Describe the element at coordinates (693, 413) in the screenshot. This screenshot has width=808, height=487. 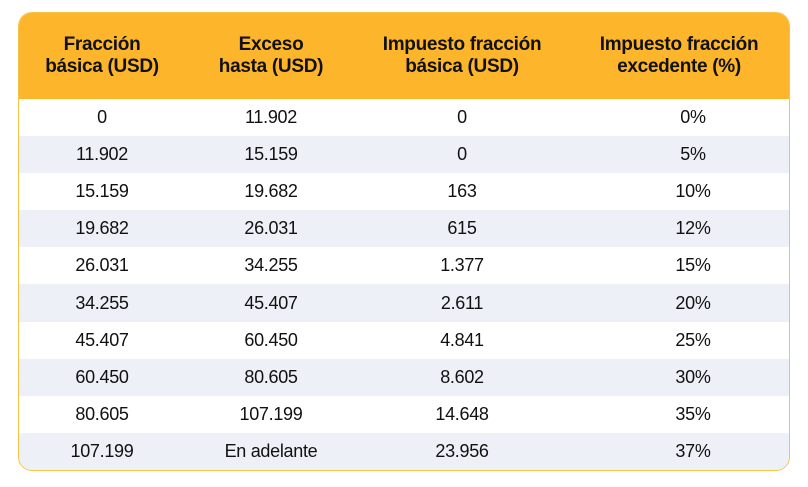
I see `cell-impuesto-excedente: 35%` at that location.